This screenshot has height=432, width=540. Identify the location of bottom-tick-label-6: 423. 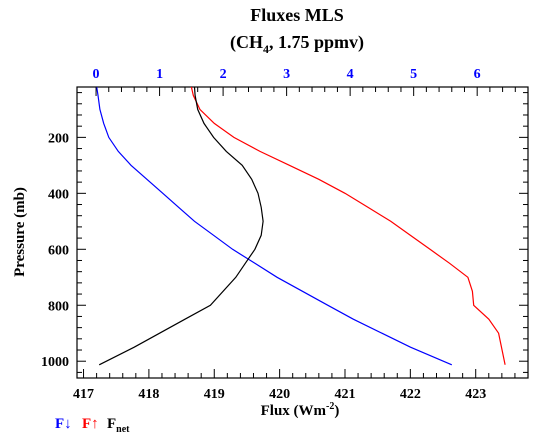
(475, 394).